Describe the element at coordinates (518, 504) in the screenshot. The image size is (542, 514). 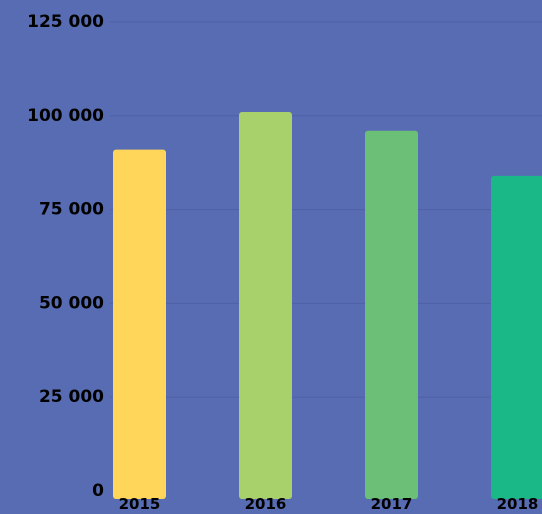
I see `x-category-label: 2018` at that location.